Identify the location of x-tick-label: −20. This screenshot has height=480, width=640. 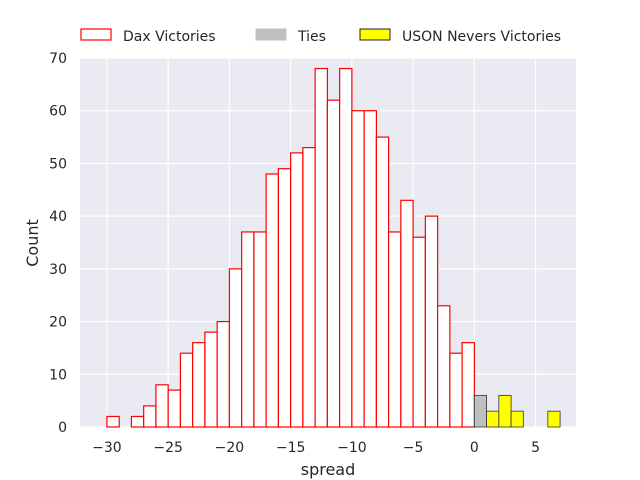
(230, 448).